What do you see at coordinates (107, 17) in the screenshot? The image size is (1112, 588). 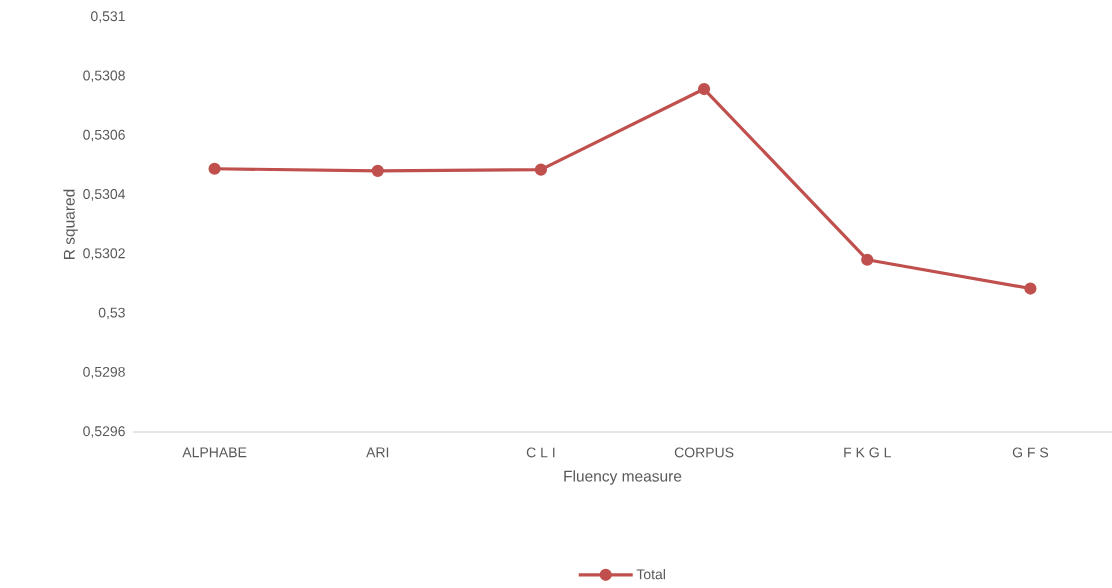 I see `y-tick-label: 0,531` at bounding box center [107, 17].